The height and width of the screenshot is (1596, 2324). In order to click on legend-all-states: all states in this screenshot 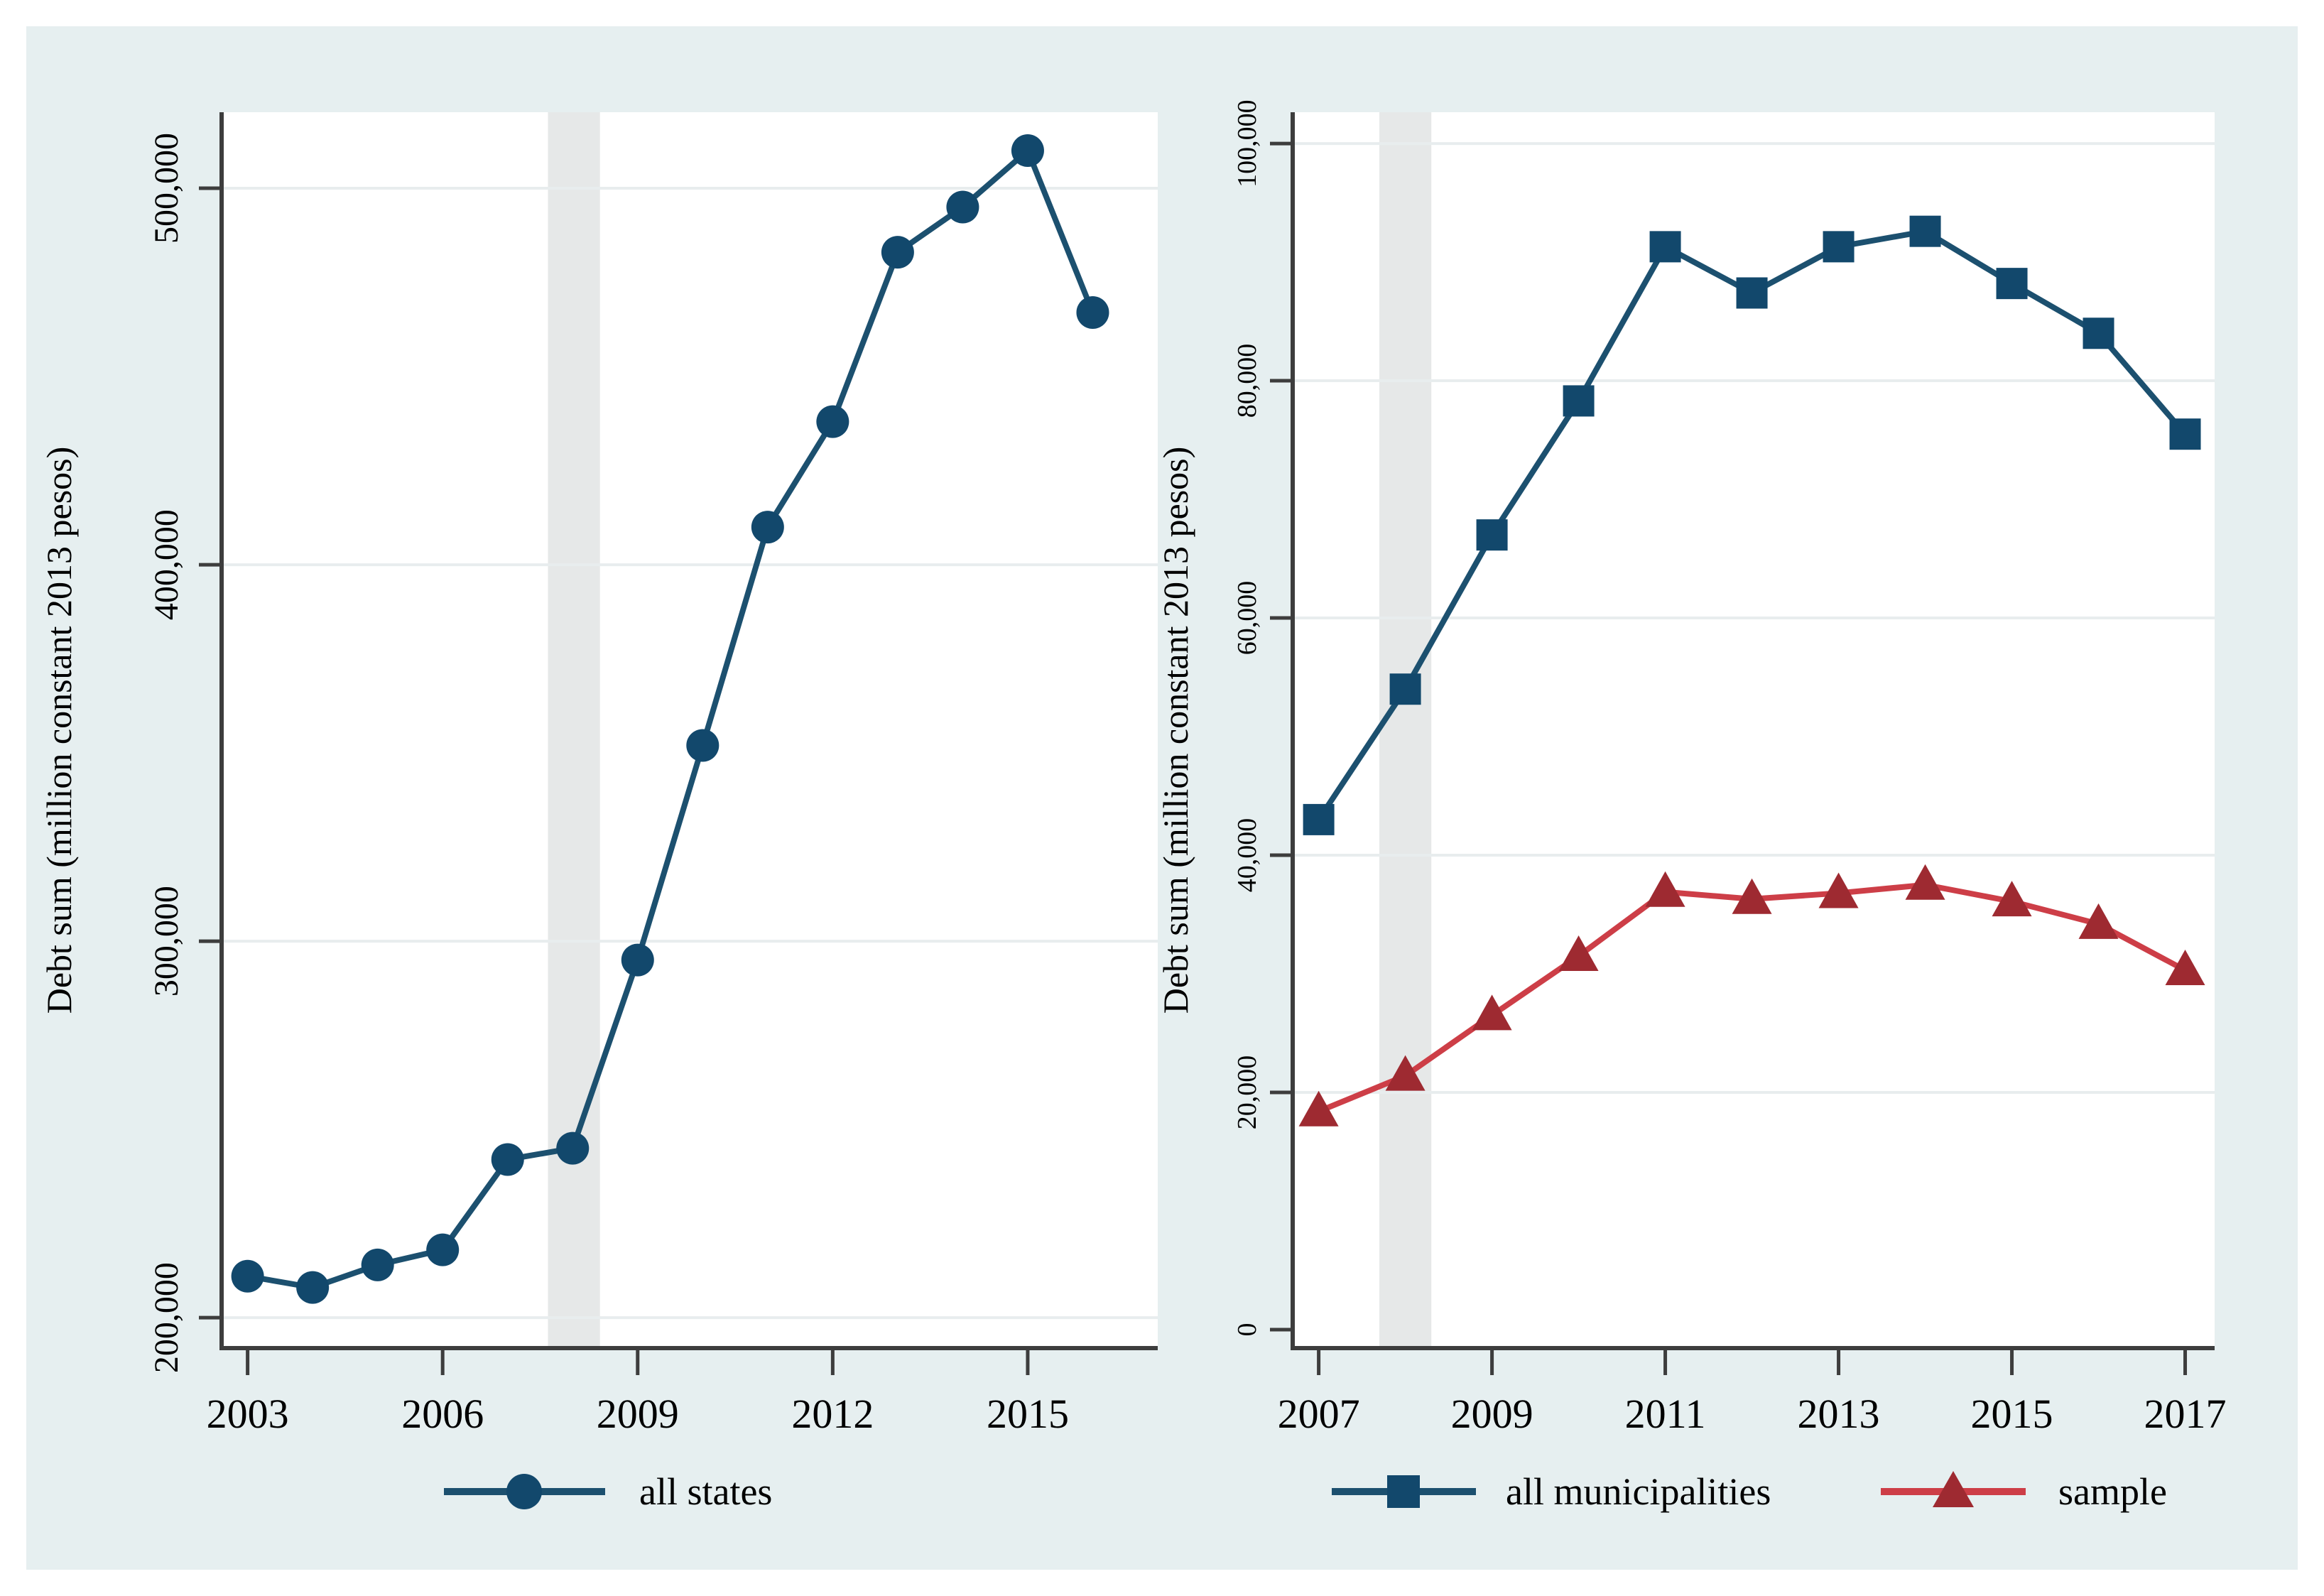, I will do `click(608, 1491)`.